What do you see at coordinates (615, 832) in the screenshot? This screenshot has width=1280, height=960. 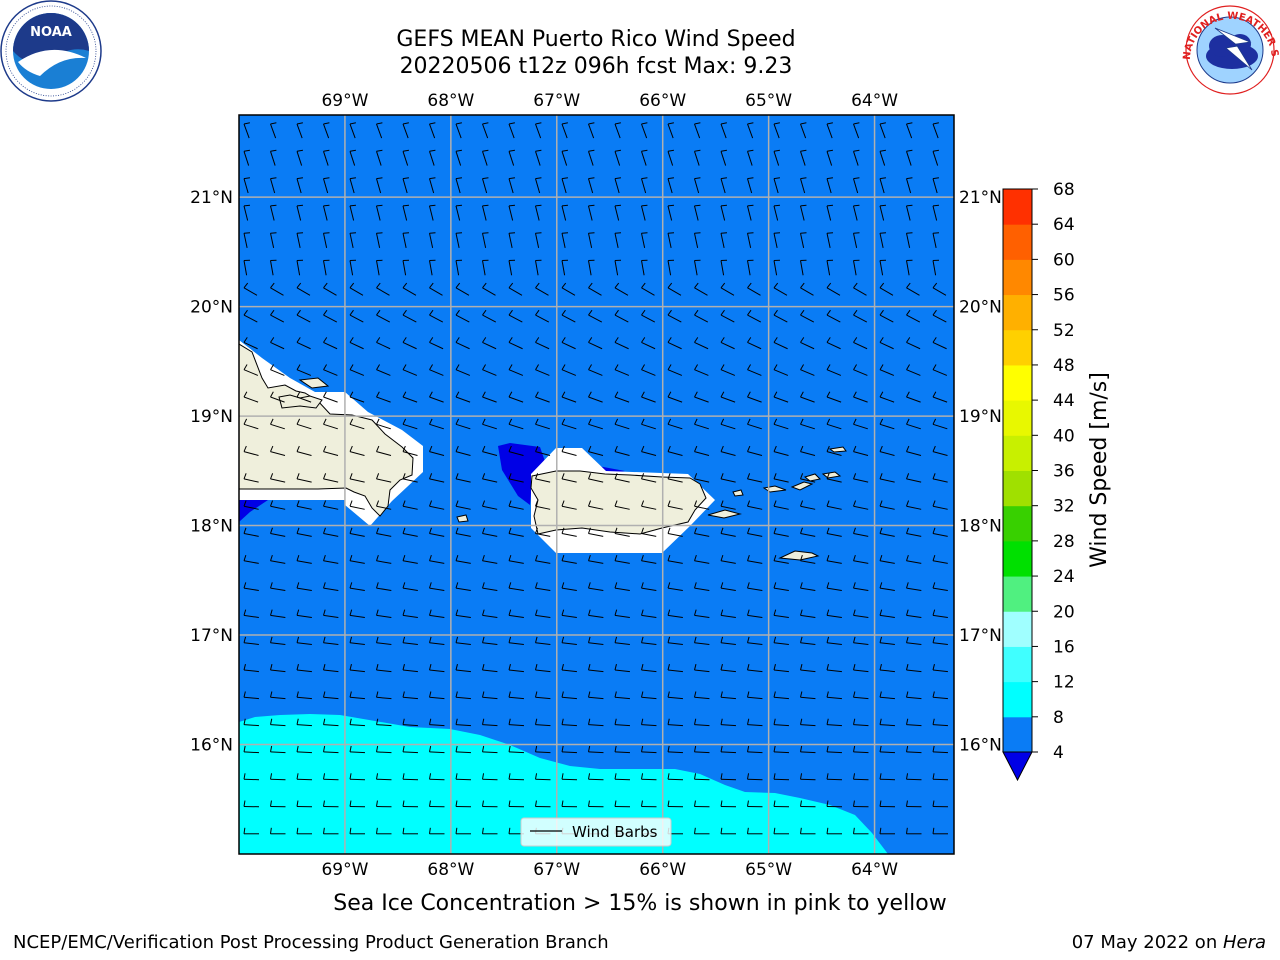 I see `legend-label: Wind Barbs` at bounding box center [615, 832].